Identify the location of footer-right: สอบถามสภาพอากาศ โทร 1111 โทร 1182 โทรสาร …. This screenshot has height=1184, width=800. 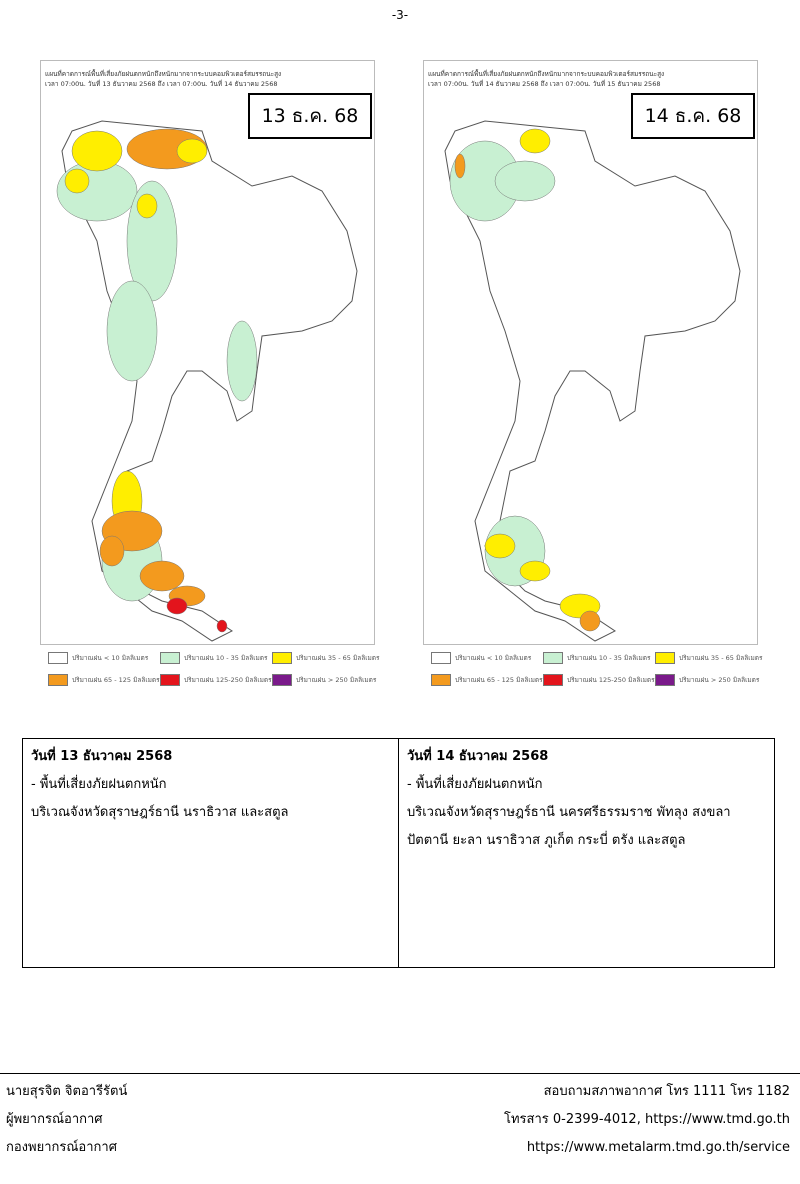
(647, 1120).